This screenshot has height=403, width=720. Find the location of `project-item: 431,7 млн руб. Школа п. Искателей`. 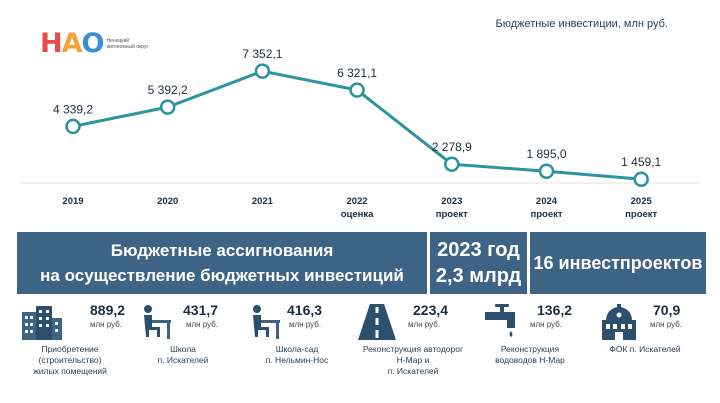

project-item: 431,7 млн руб. Школа п. Искателей is located at coordinates (198, 349).